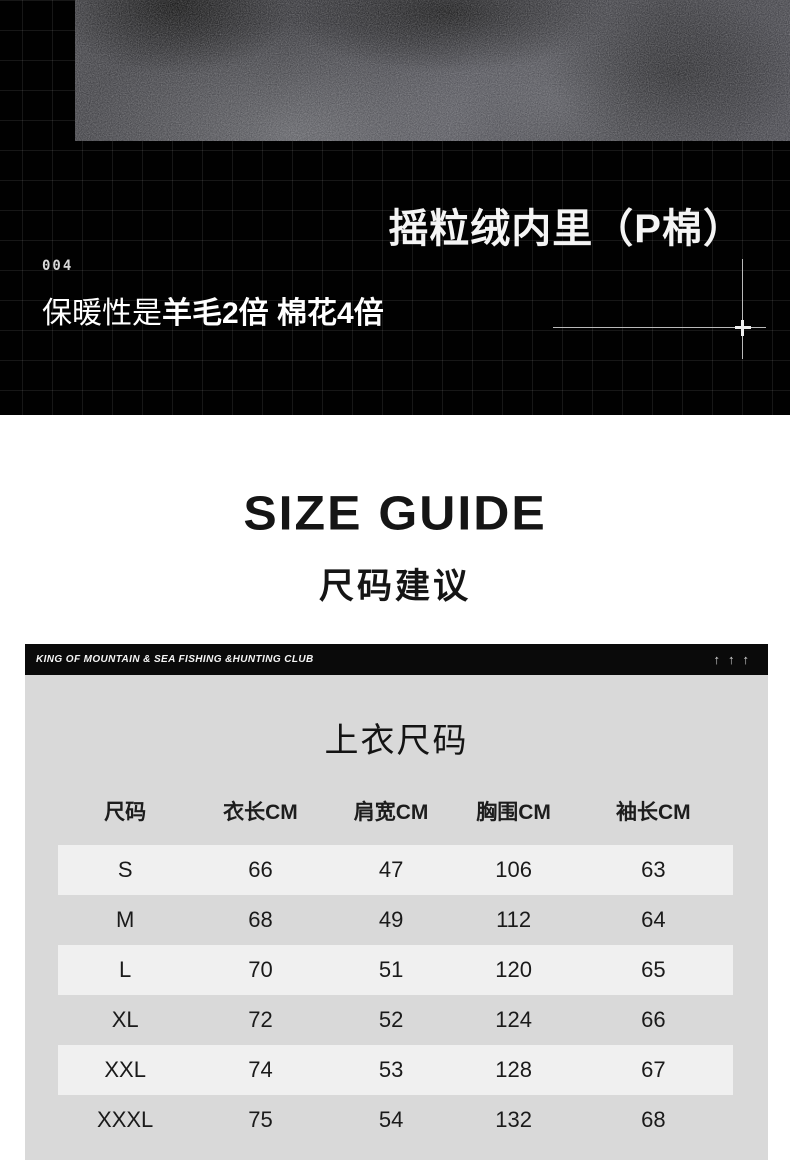 The height and width of the screenshot is (1160, 790). Describe the element at coordinates (653, 869) in the screenshot. I see `sleeve-cell: 63` at that location.